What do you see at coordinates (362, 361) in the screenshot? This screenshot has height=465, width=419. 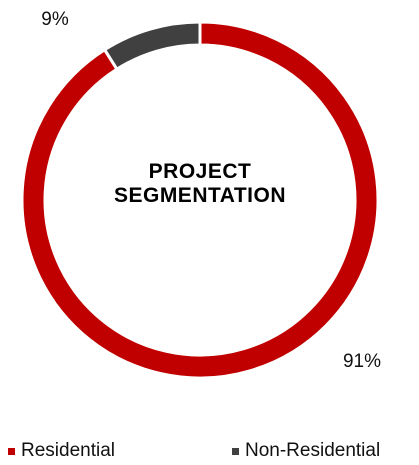 I see `data-label: 91%` at bounding box center [362, 361].